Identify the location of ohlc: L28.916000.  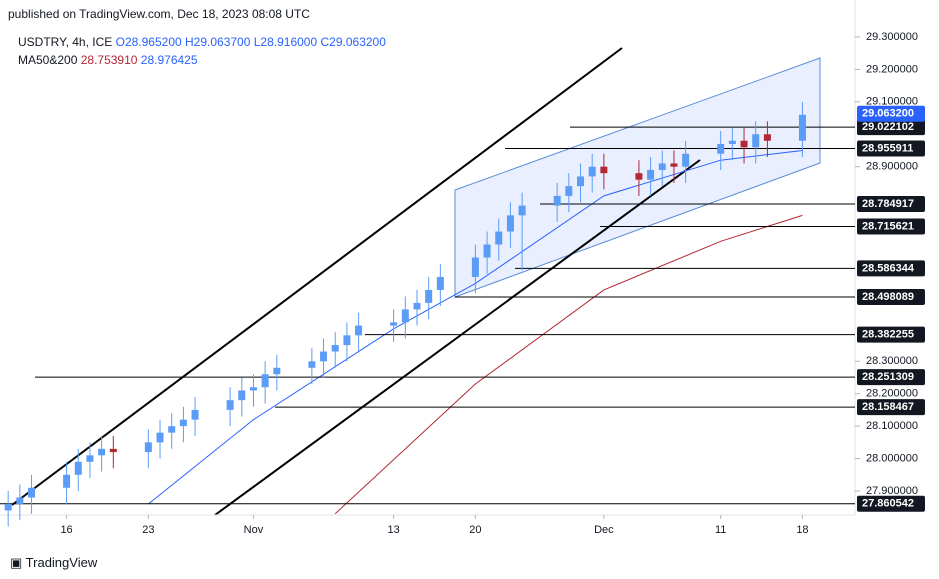
(285, 42).